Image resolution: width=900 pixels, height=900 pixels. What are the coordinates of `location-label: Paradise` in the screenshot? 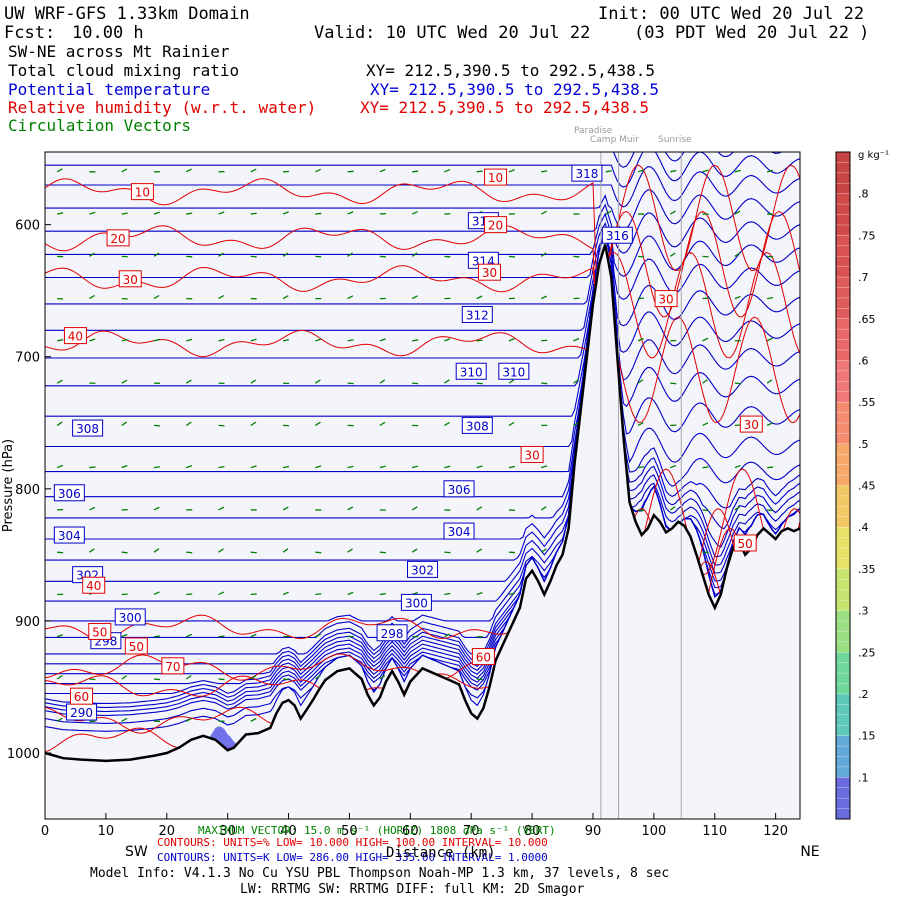 It's located at (593, 131).